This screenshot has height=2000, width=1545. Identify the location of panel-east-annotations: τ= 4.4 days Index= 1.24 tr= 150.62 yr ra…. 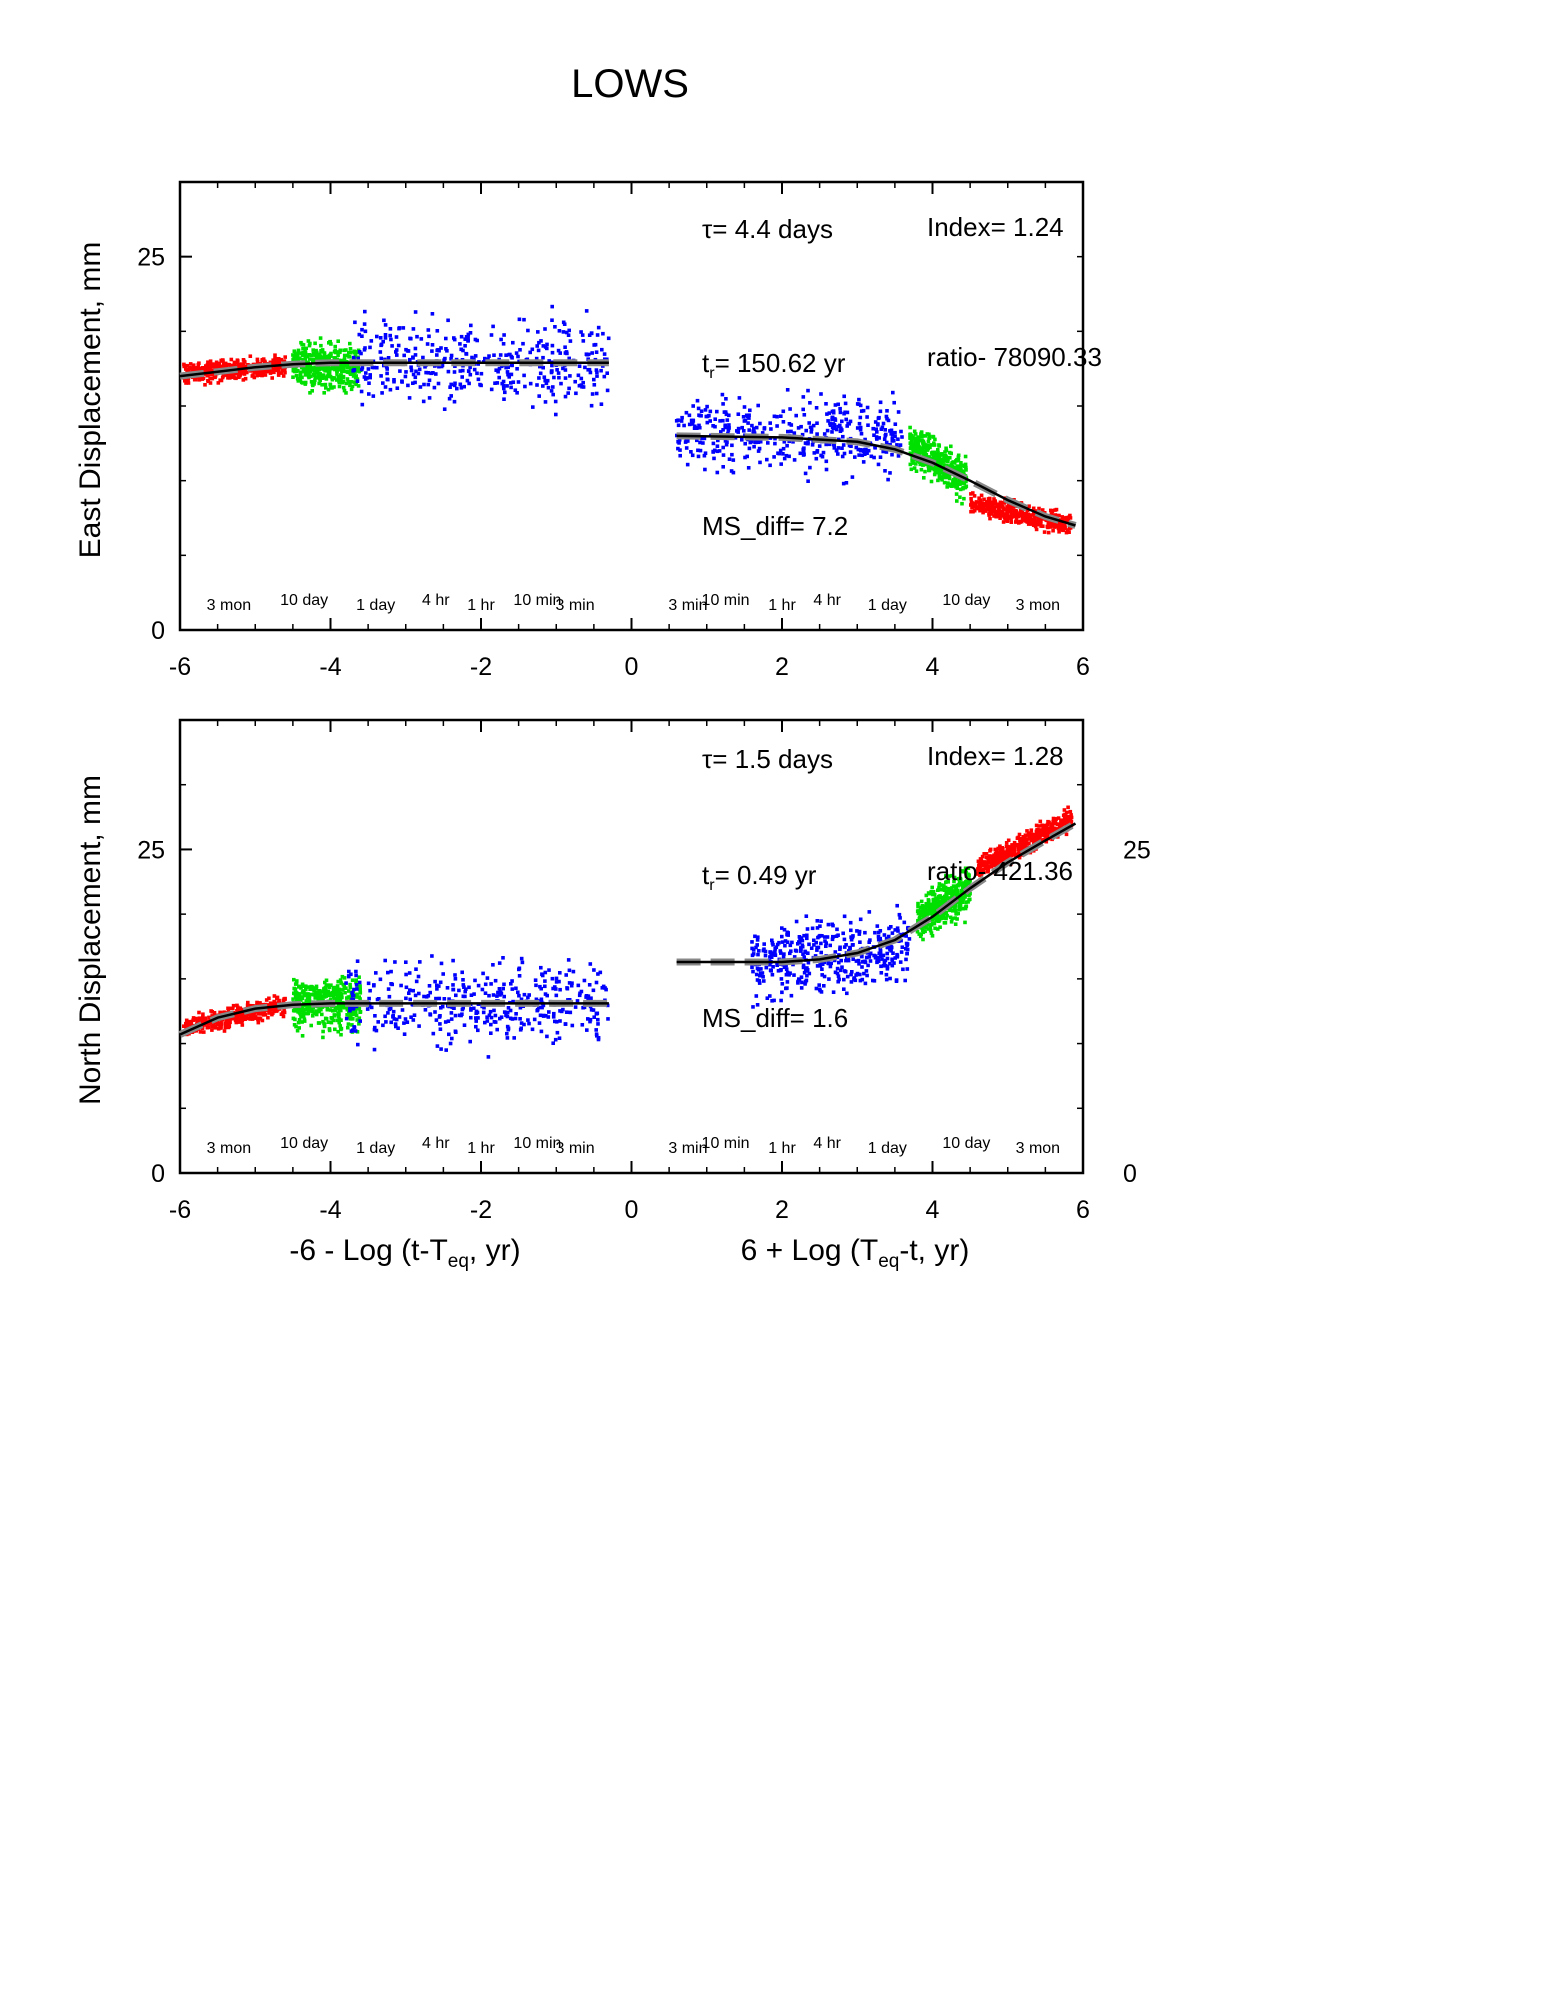
(902, 376).